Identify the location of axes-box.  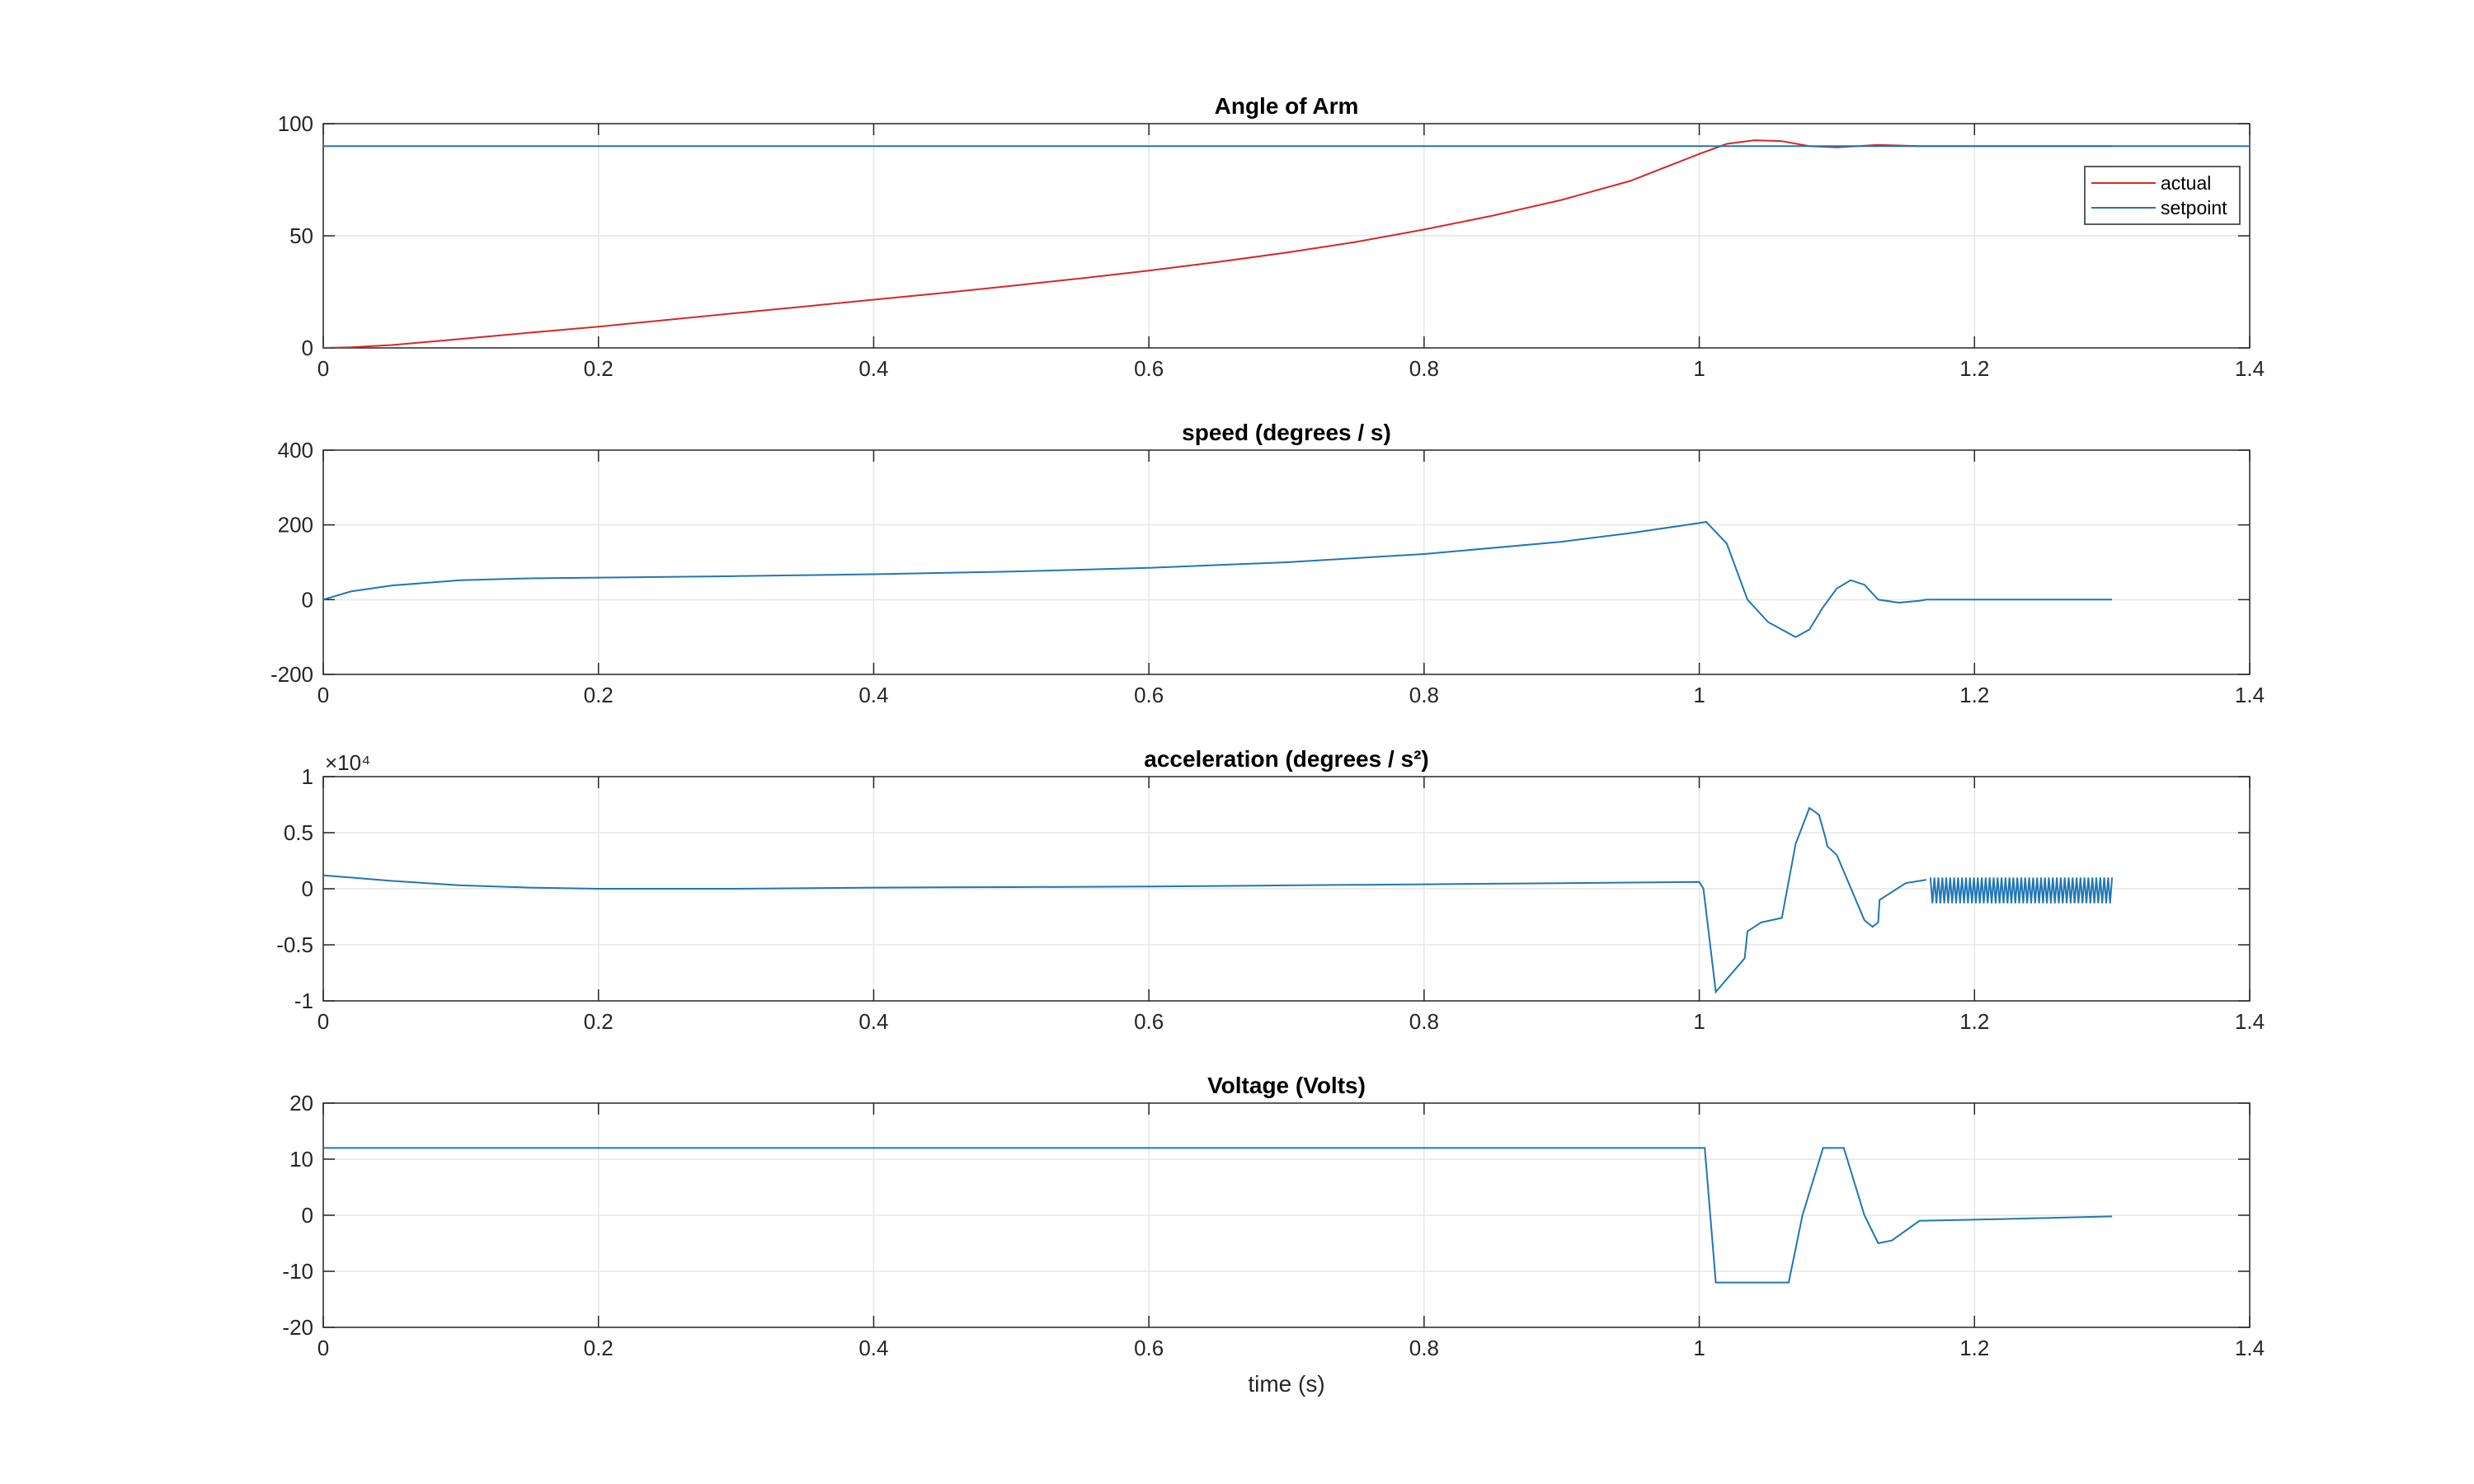
(1286, 562).